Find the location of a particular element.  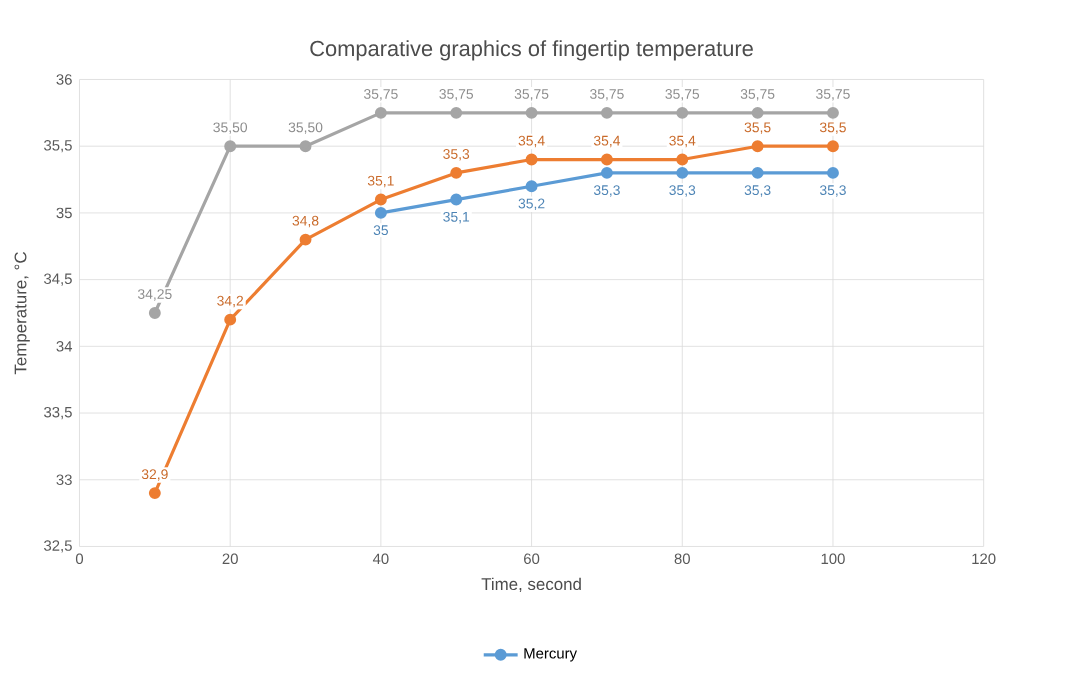

x-tick-label: 20 is located at coordinates (230, 559).